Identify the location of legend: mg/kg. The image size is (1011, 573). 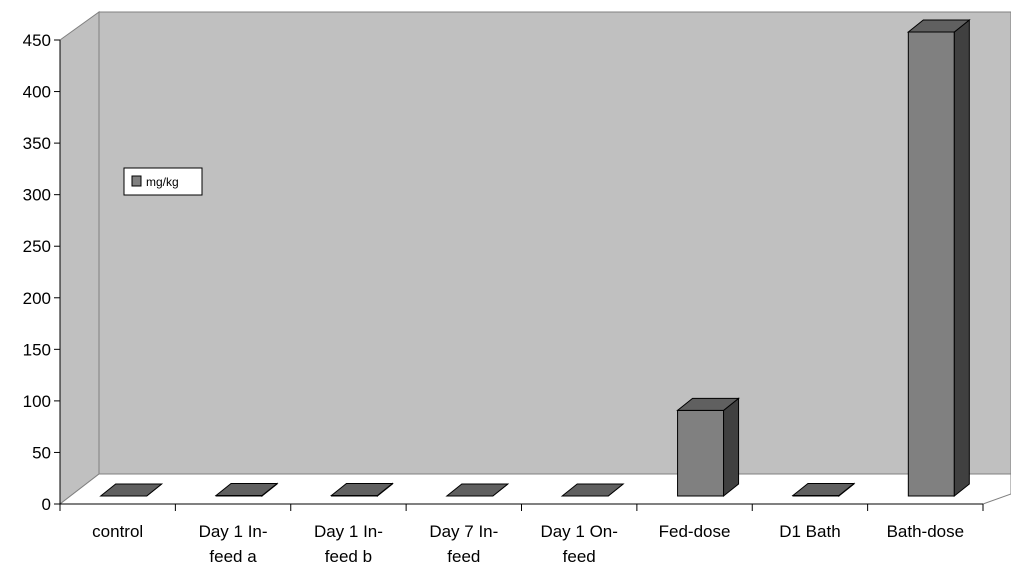
(163, 181).